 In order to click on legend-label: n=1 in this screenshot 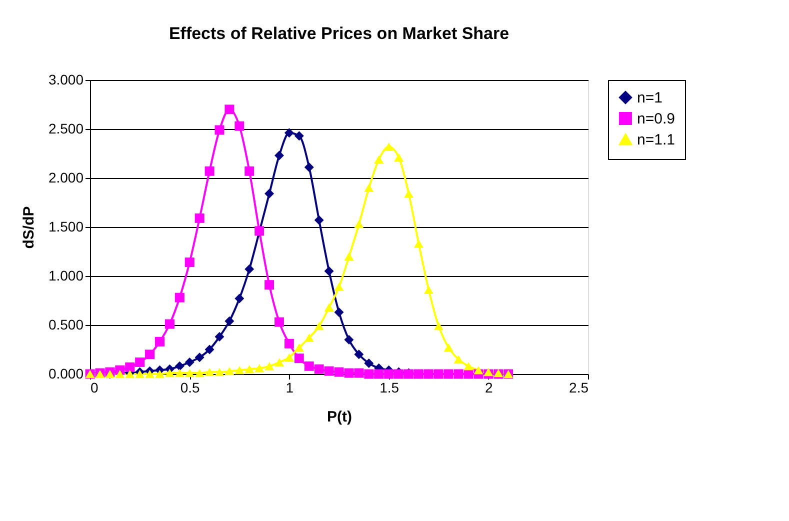, I will do `click(649, 98)`.